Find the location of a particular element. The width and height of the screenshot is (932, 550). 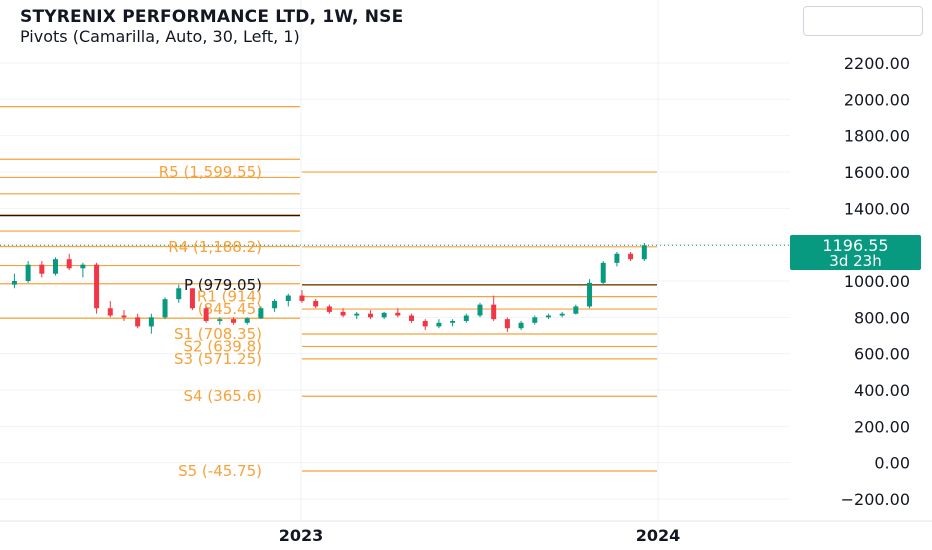

pivot-label: S2 (639.8) is located at coordinates (223, 346).